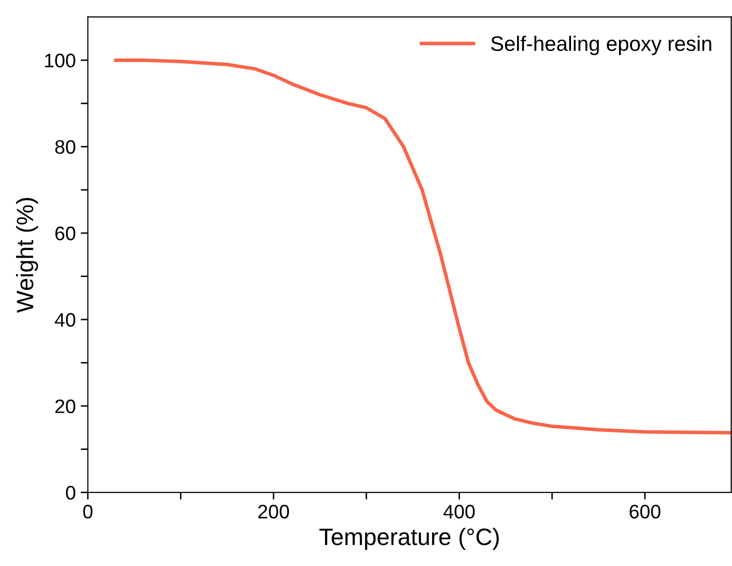  I want to click on y-axis-title: Weight (%), so click(27, 255).